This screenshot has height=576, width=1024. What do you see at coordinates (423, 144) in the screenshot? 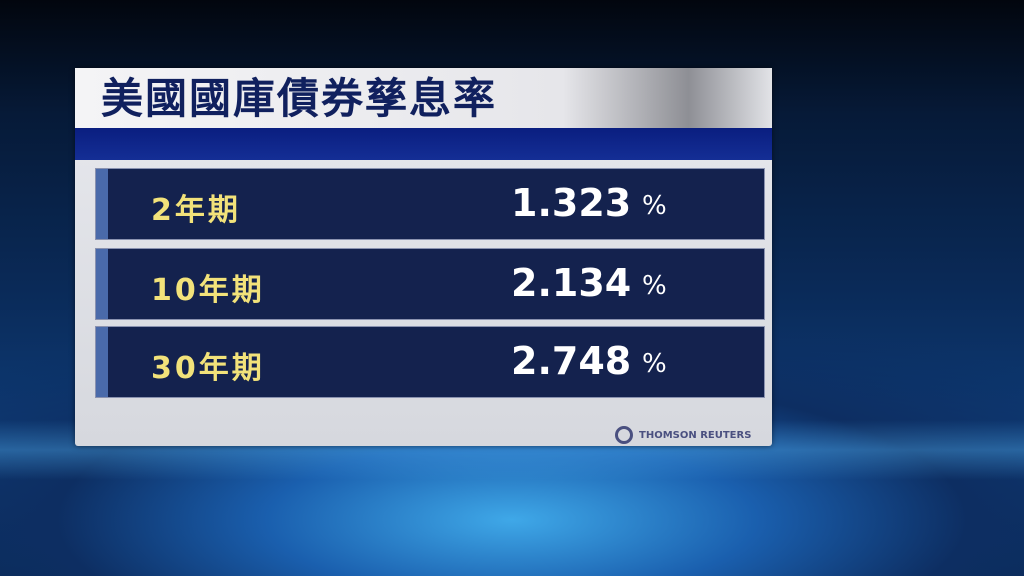
I see `header-bar` at bounding box center [423, 144].